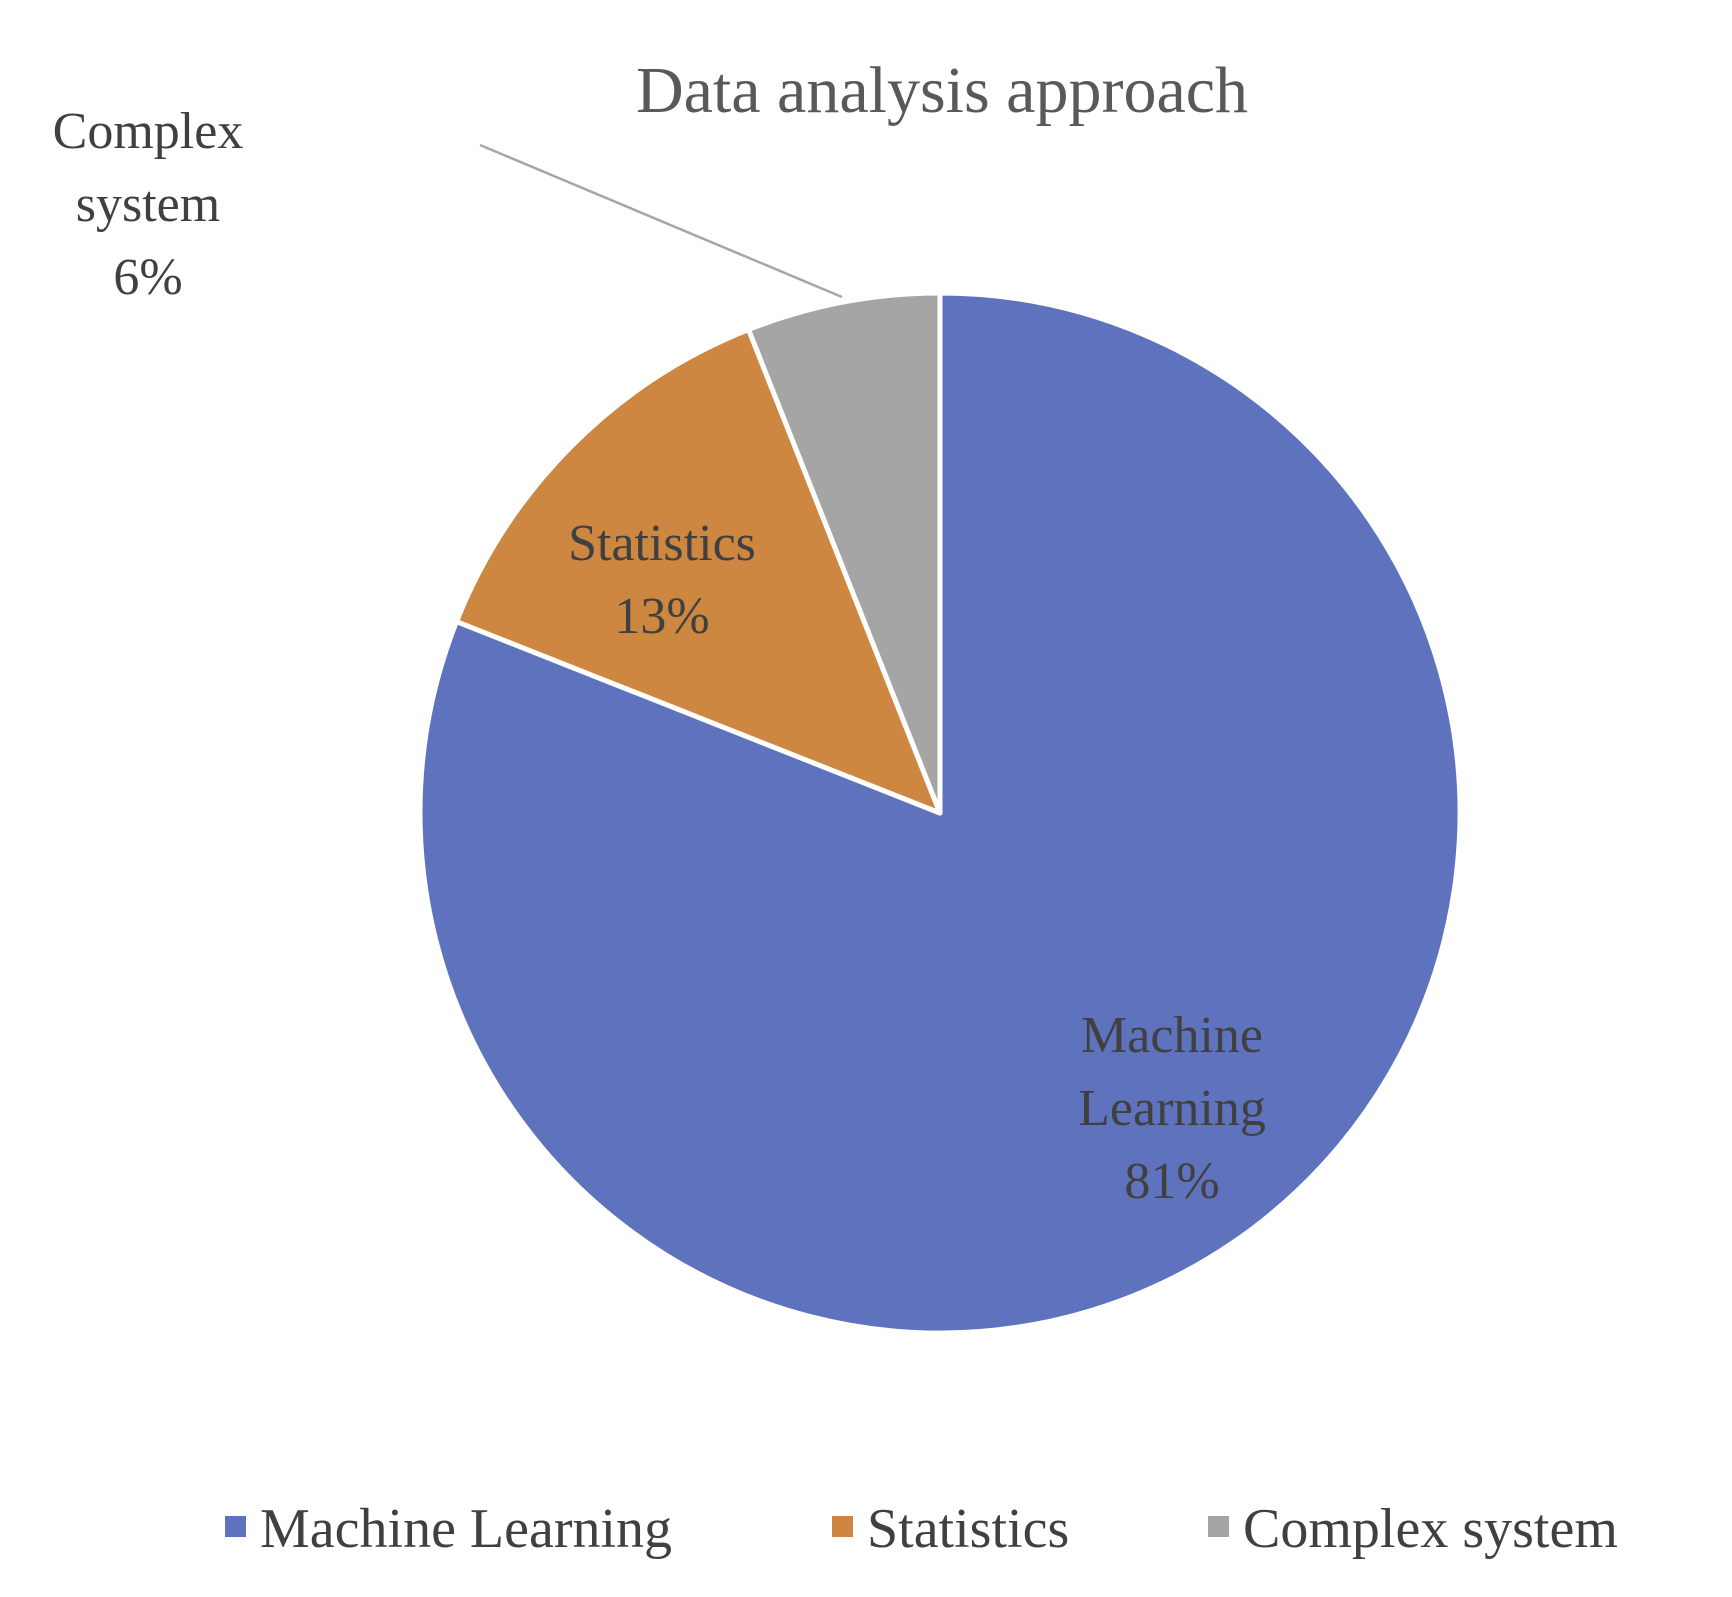 Image resolution: width=1732 pixels, height=1597 pixels. I want to click on data-label-complex-system-line1: Complex, so click(148, 131).